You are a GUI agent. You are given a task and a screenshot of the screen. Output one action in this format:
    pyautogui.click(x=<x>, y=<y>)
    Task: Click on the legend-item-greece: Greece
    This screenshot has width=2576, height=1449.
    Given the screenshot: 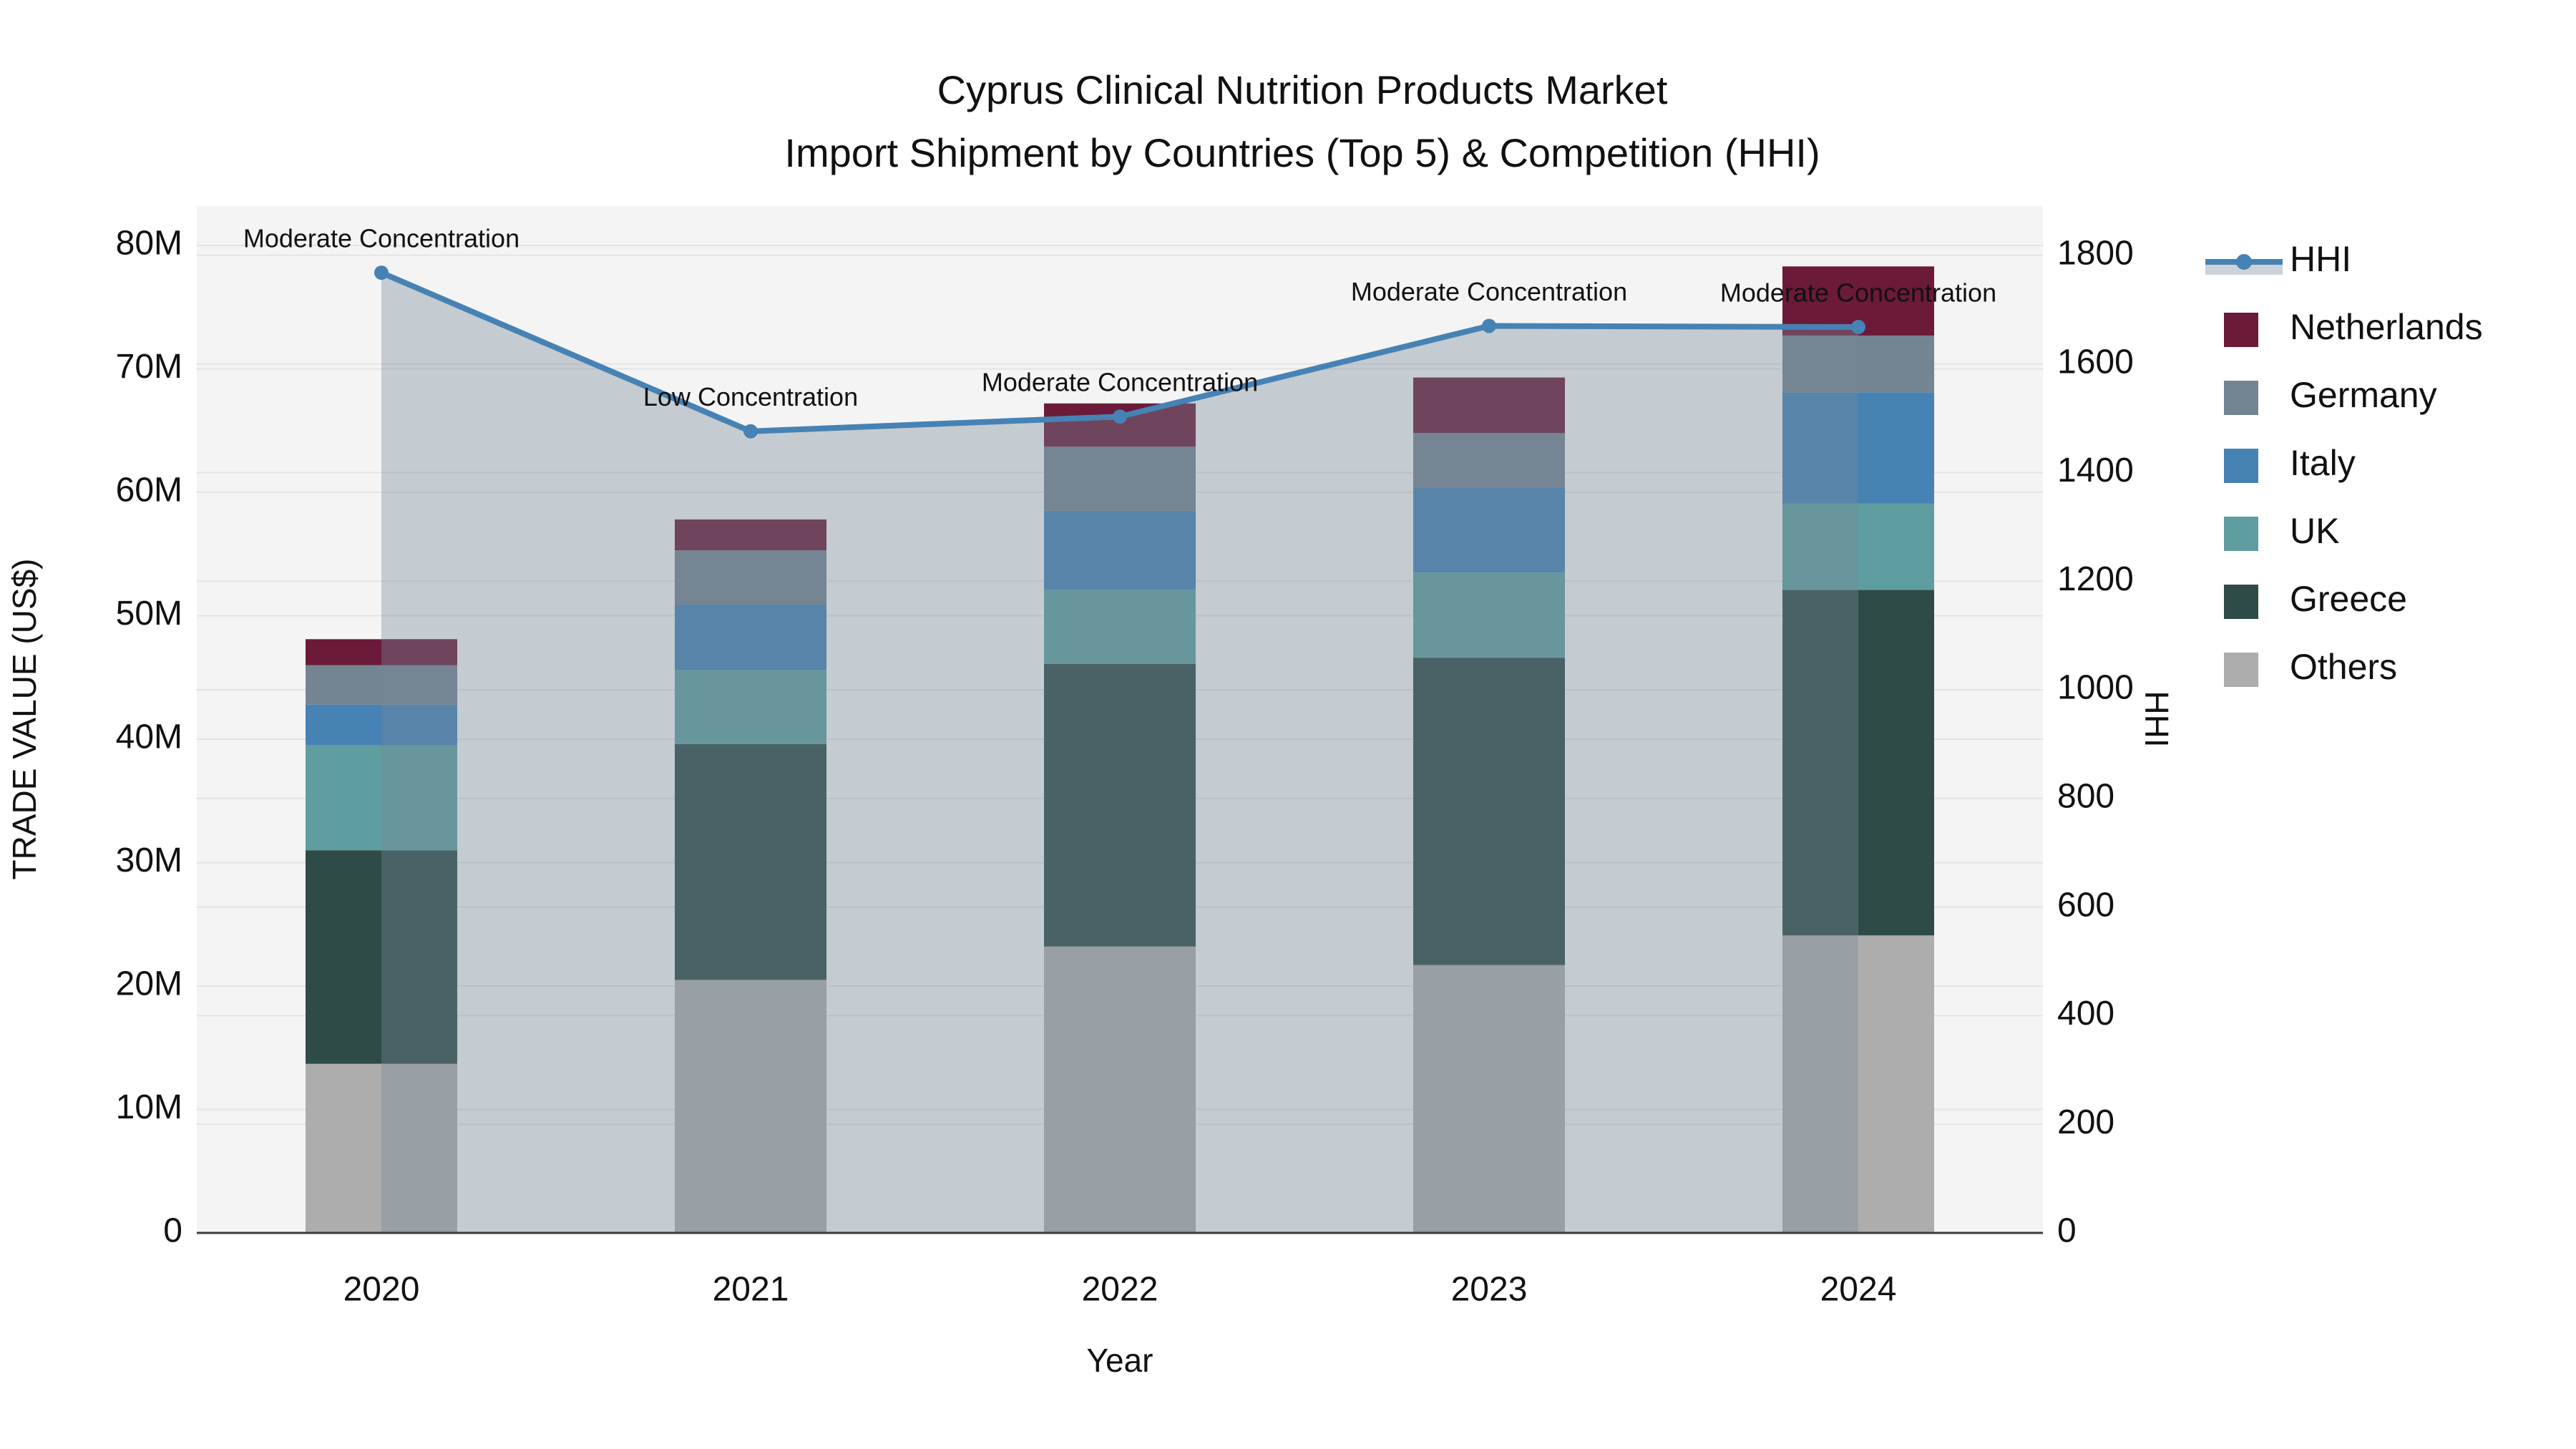 What is the action you would take?
    pyautogui.click(x=2315, y=599)
    